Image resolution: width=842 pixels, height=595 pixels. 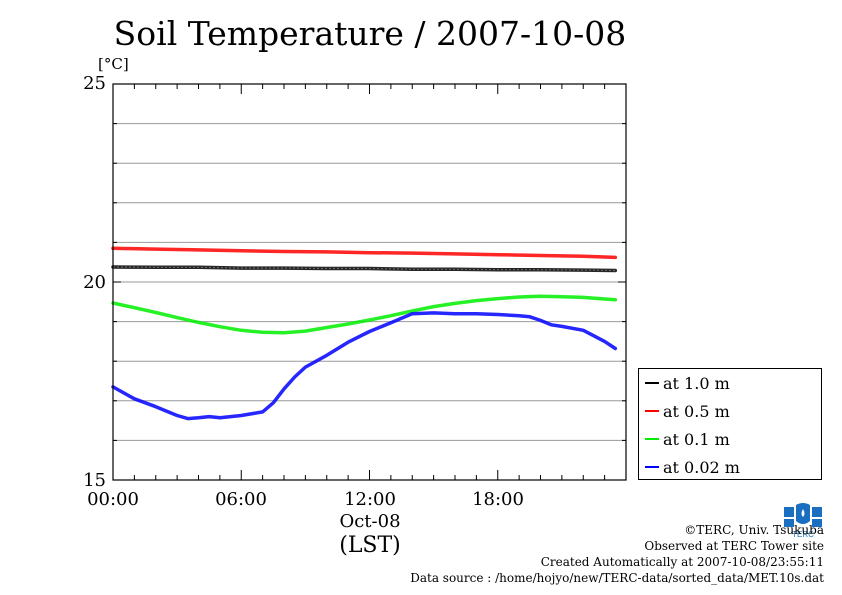 What do you see at coordinates (734, 546) in the screenshot?
I see `credit-observed: Observed at TERC Tower site` at bounding box center [734, 546].